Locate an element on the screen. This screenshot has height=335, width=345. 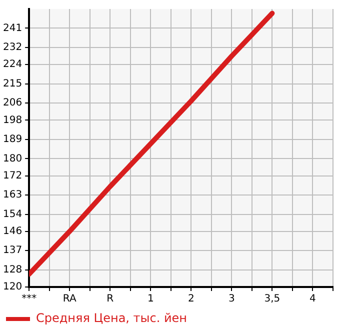
y-tick-label: 146 is located at coordinates (12, 231).